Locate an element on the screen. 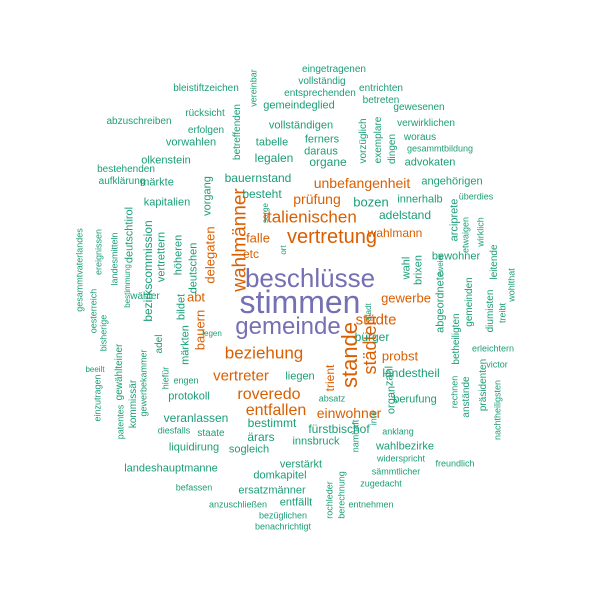 This screenshot has width=600, height=600. cloud-word: wohlthat is located at coordinates (511, 285).